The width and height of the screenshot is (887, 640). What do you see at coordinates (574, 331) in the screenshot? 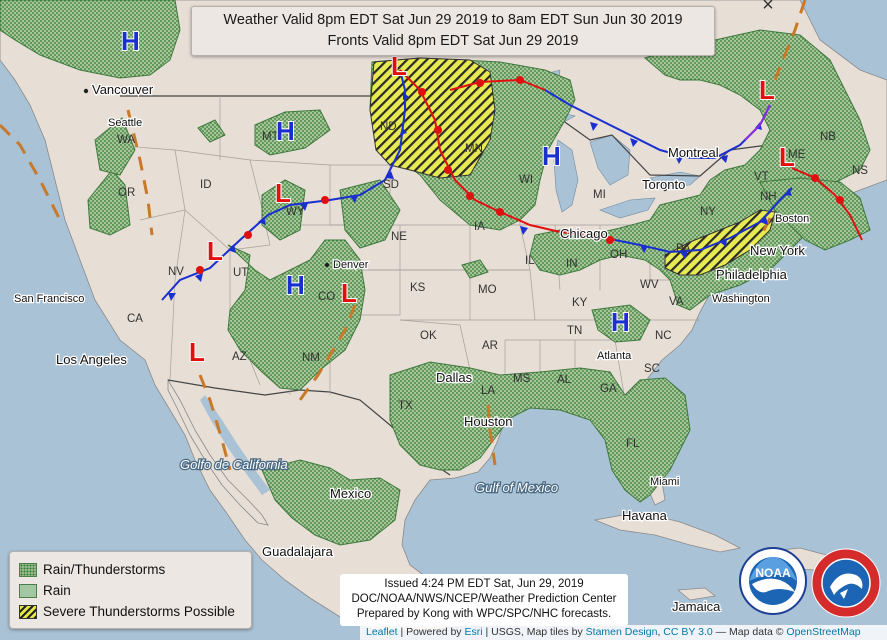
I see `state-label: TN` at bounding box center [574, 331].